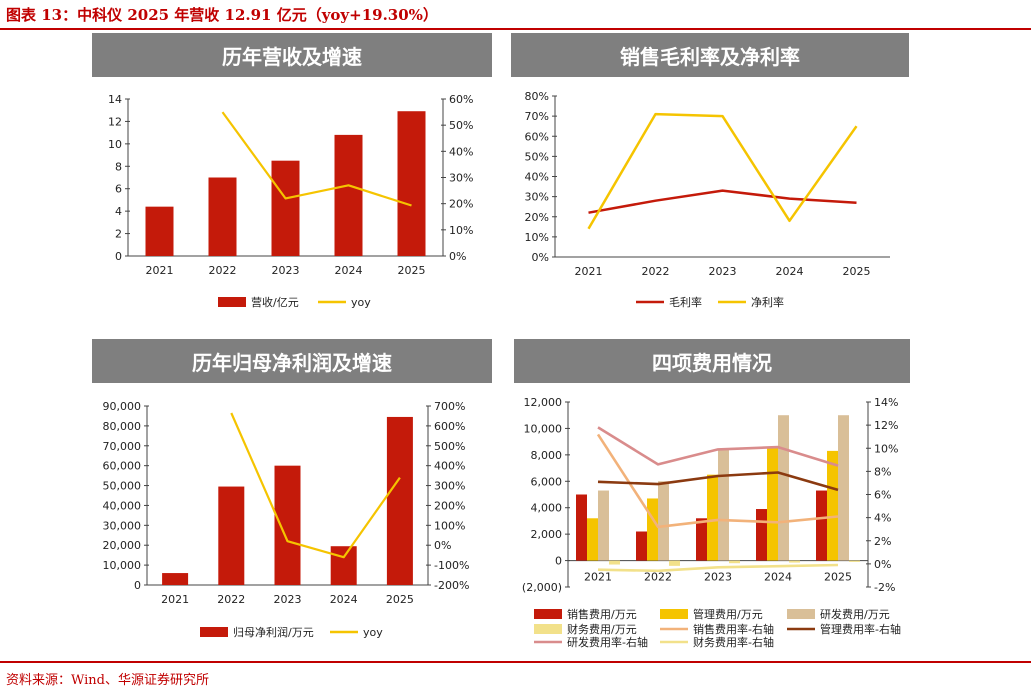 This screenshot has height=692, width=1031. Describe the element at coordinates (728, 614) in the screenshot. I see `expenses-legend-admin-label: 管理费用/万元` at that location.